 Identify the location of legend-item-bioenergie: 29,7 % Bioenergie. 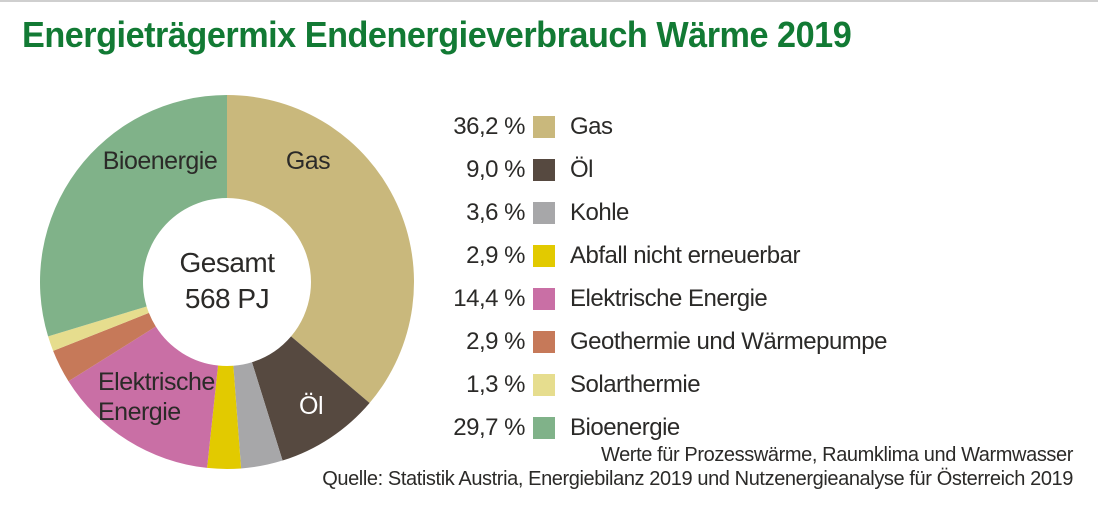
(658, 427).